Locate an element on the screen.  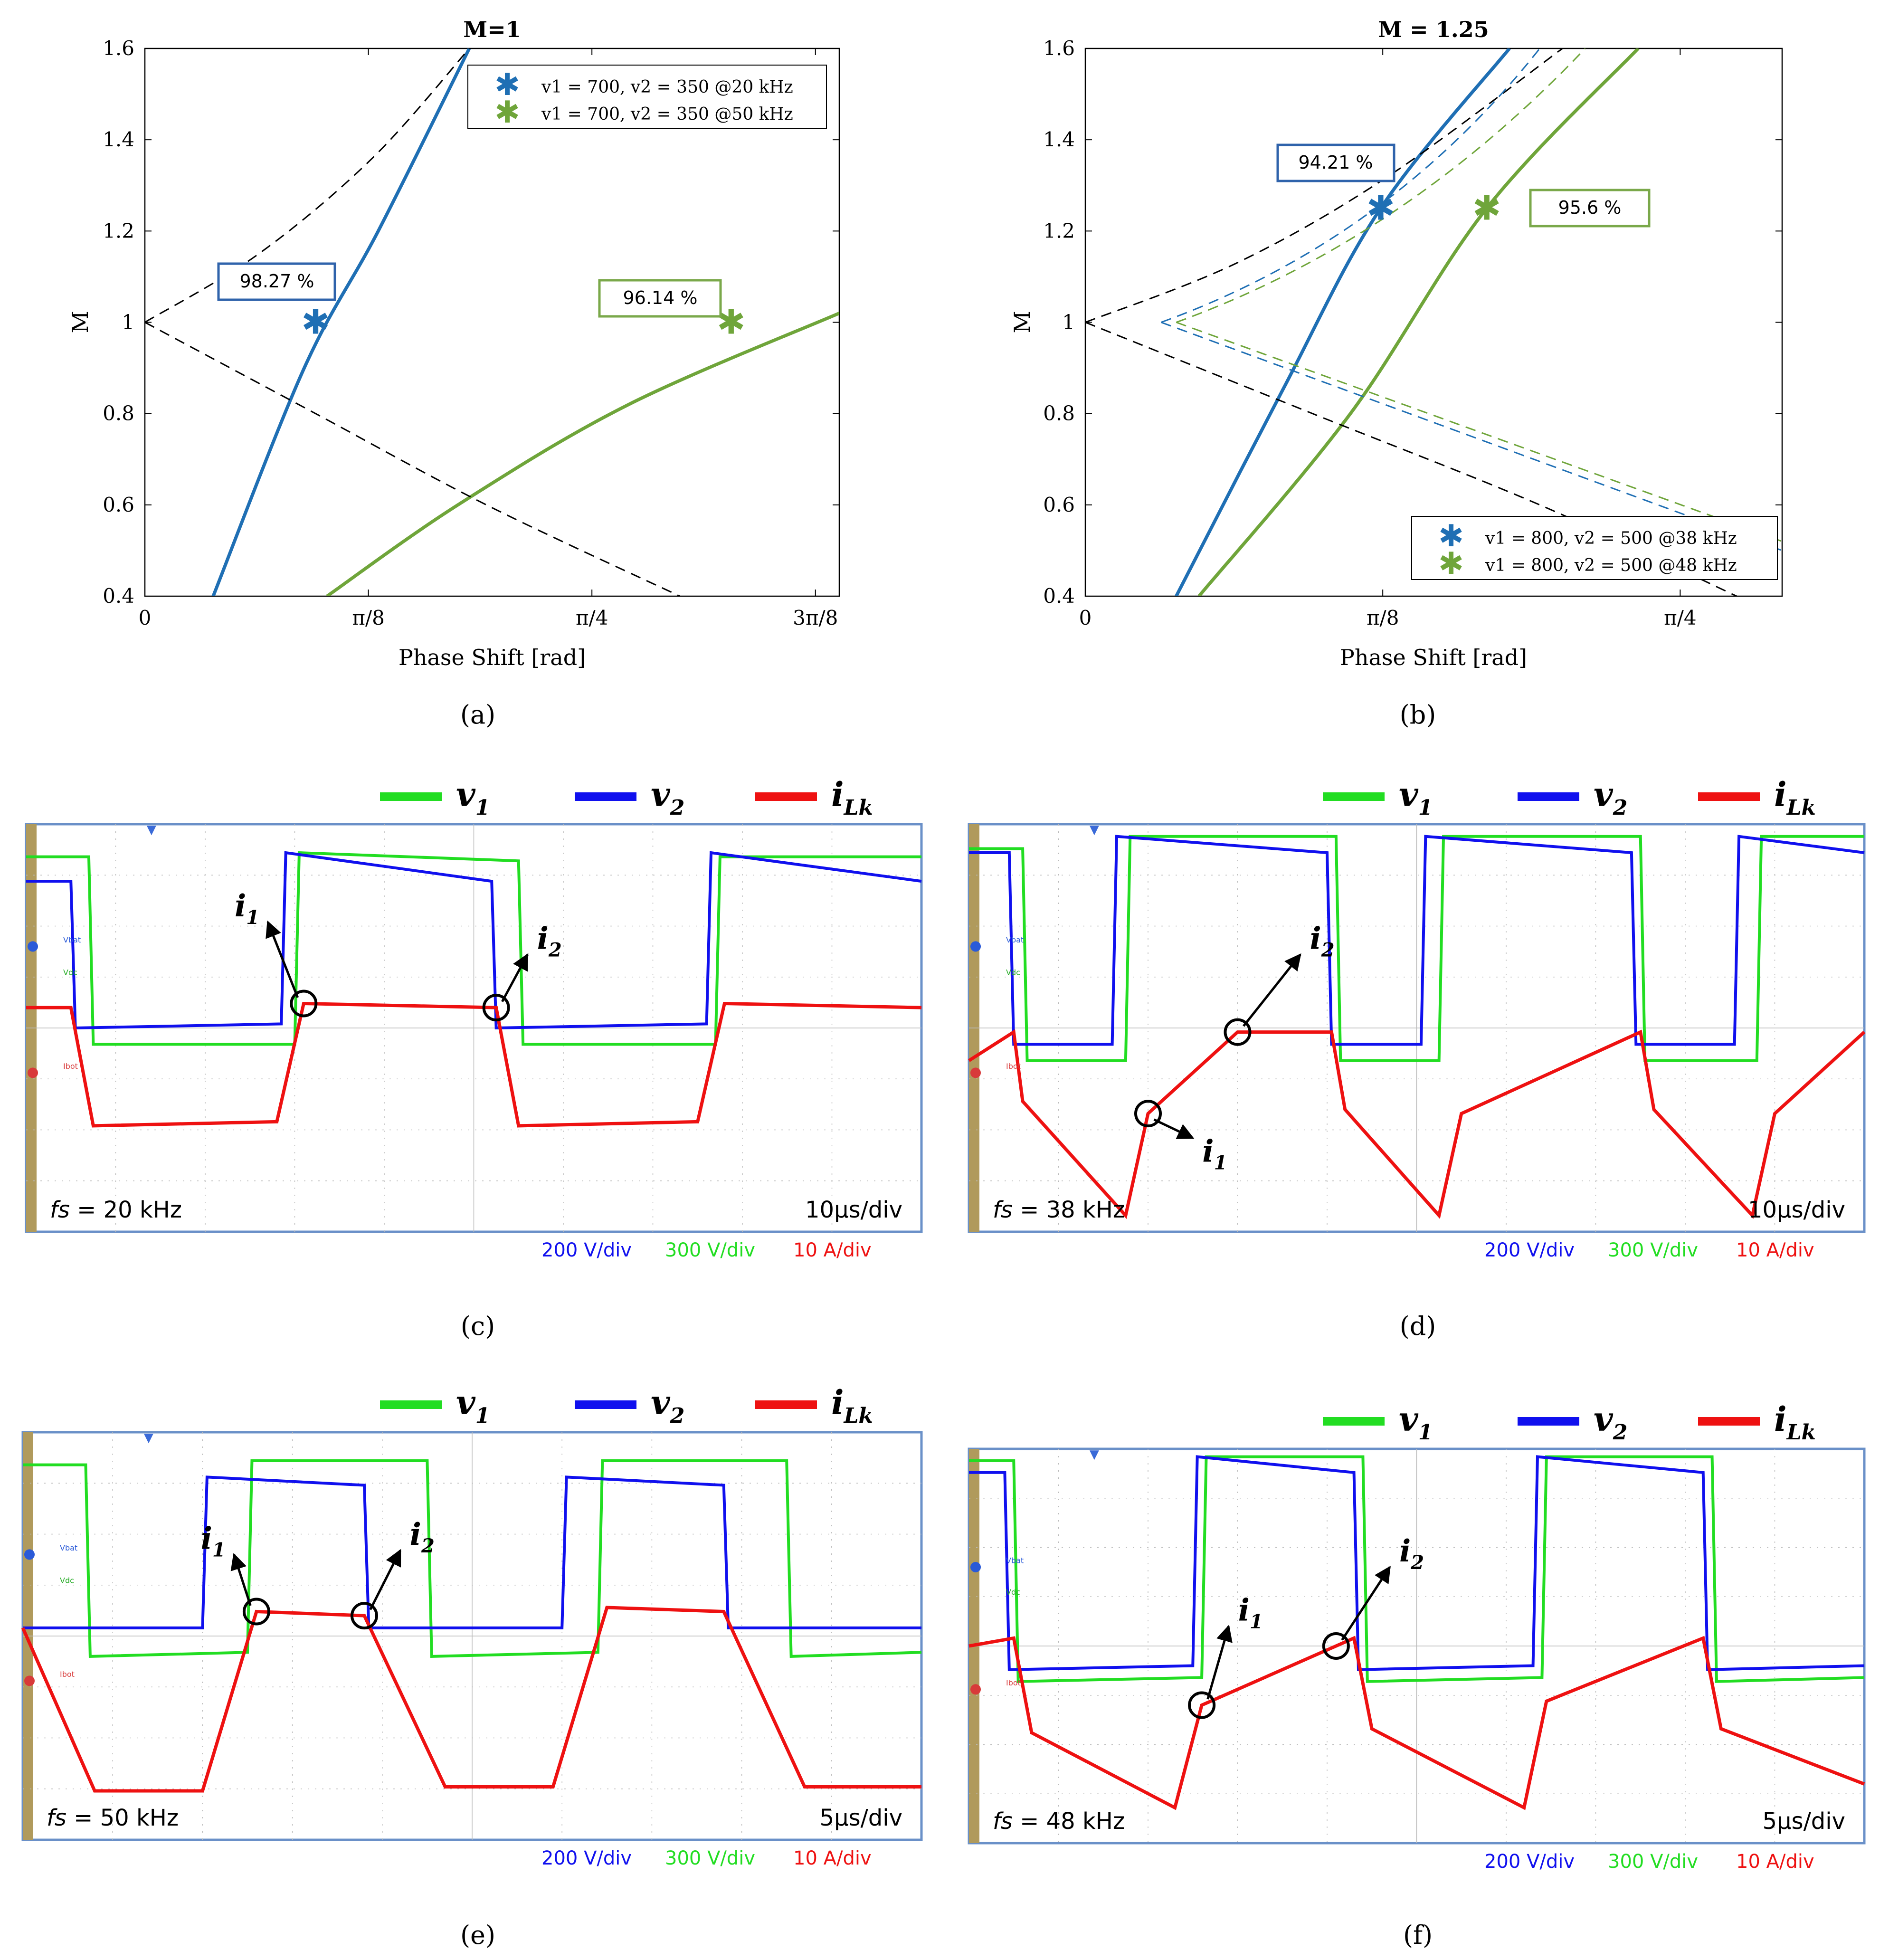
scope-legend-d: v1 v2 iLk is located at coordinates (1569, 797).